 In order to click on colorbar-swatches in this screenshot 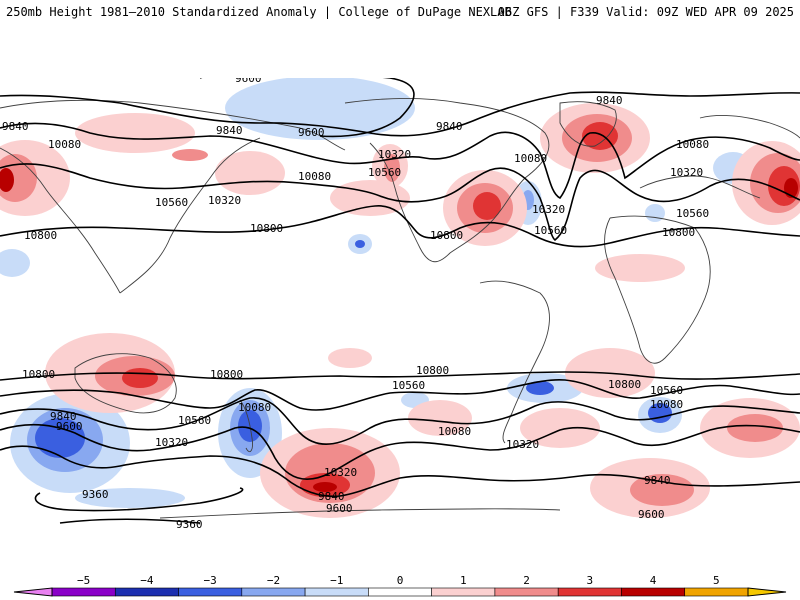, I will do `click(400, 592)`.